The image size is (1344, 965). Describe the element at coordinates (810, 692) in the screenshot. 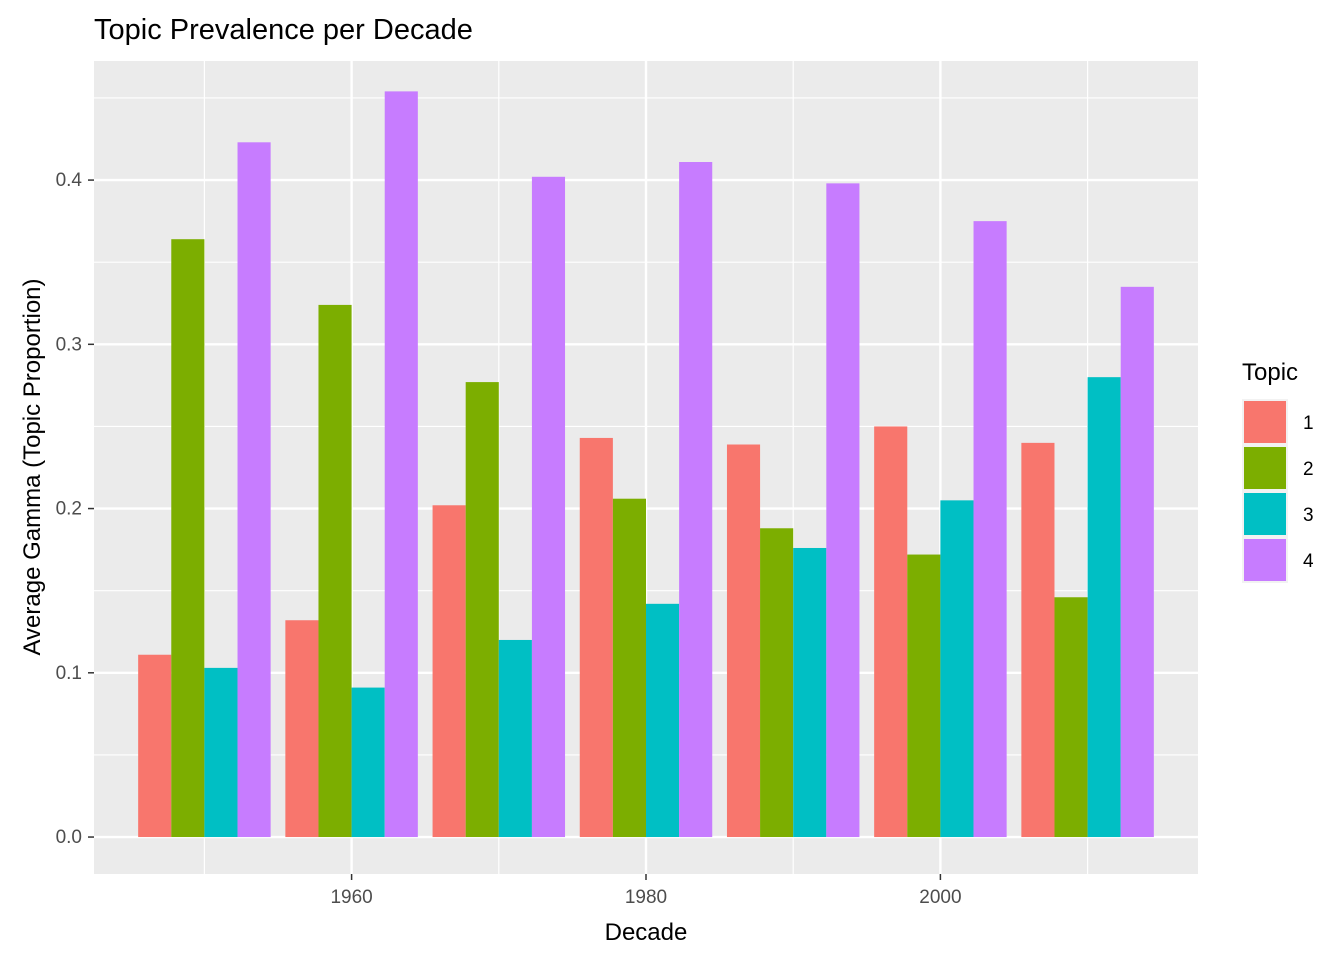

I see `bar-topic-3-1990` at that location.